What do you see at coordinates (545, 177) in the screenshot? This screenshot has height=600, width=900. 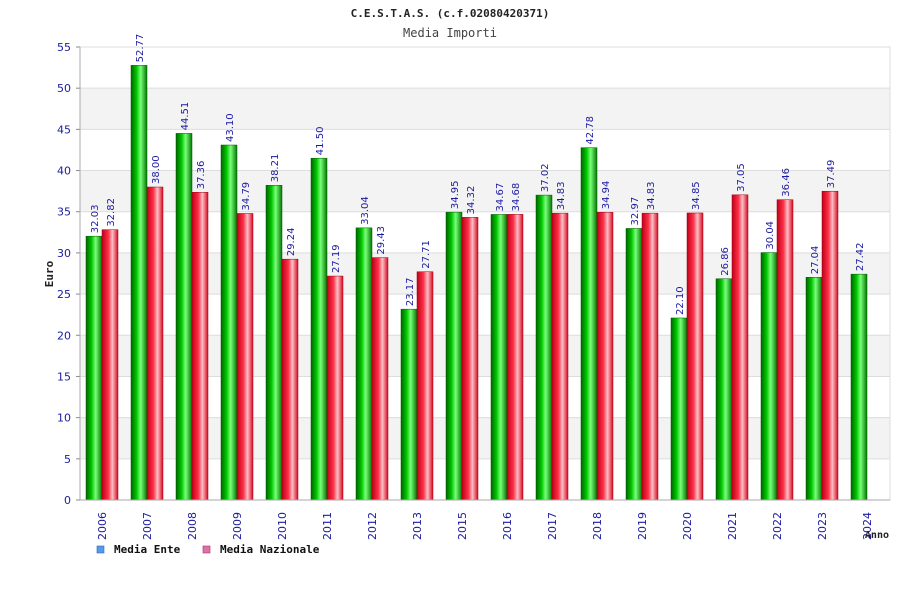 I see `bar-value-label: 37.02` at bounding box center [545, 177].